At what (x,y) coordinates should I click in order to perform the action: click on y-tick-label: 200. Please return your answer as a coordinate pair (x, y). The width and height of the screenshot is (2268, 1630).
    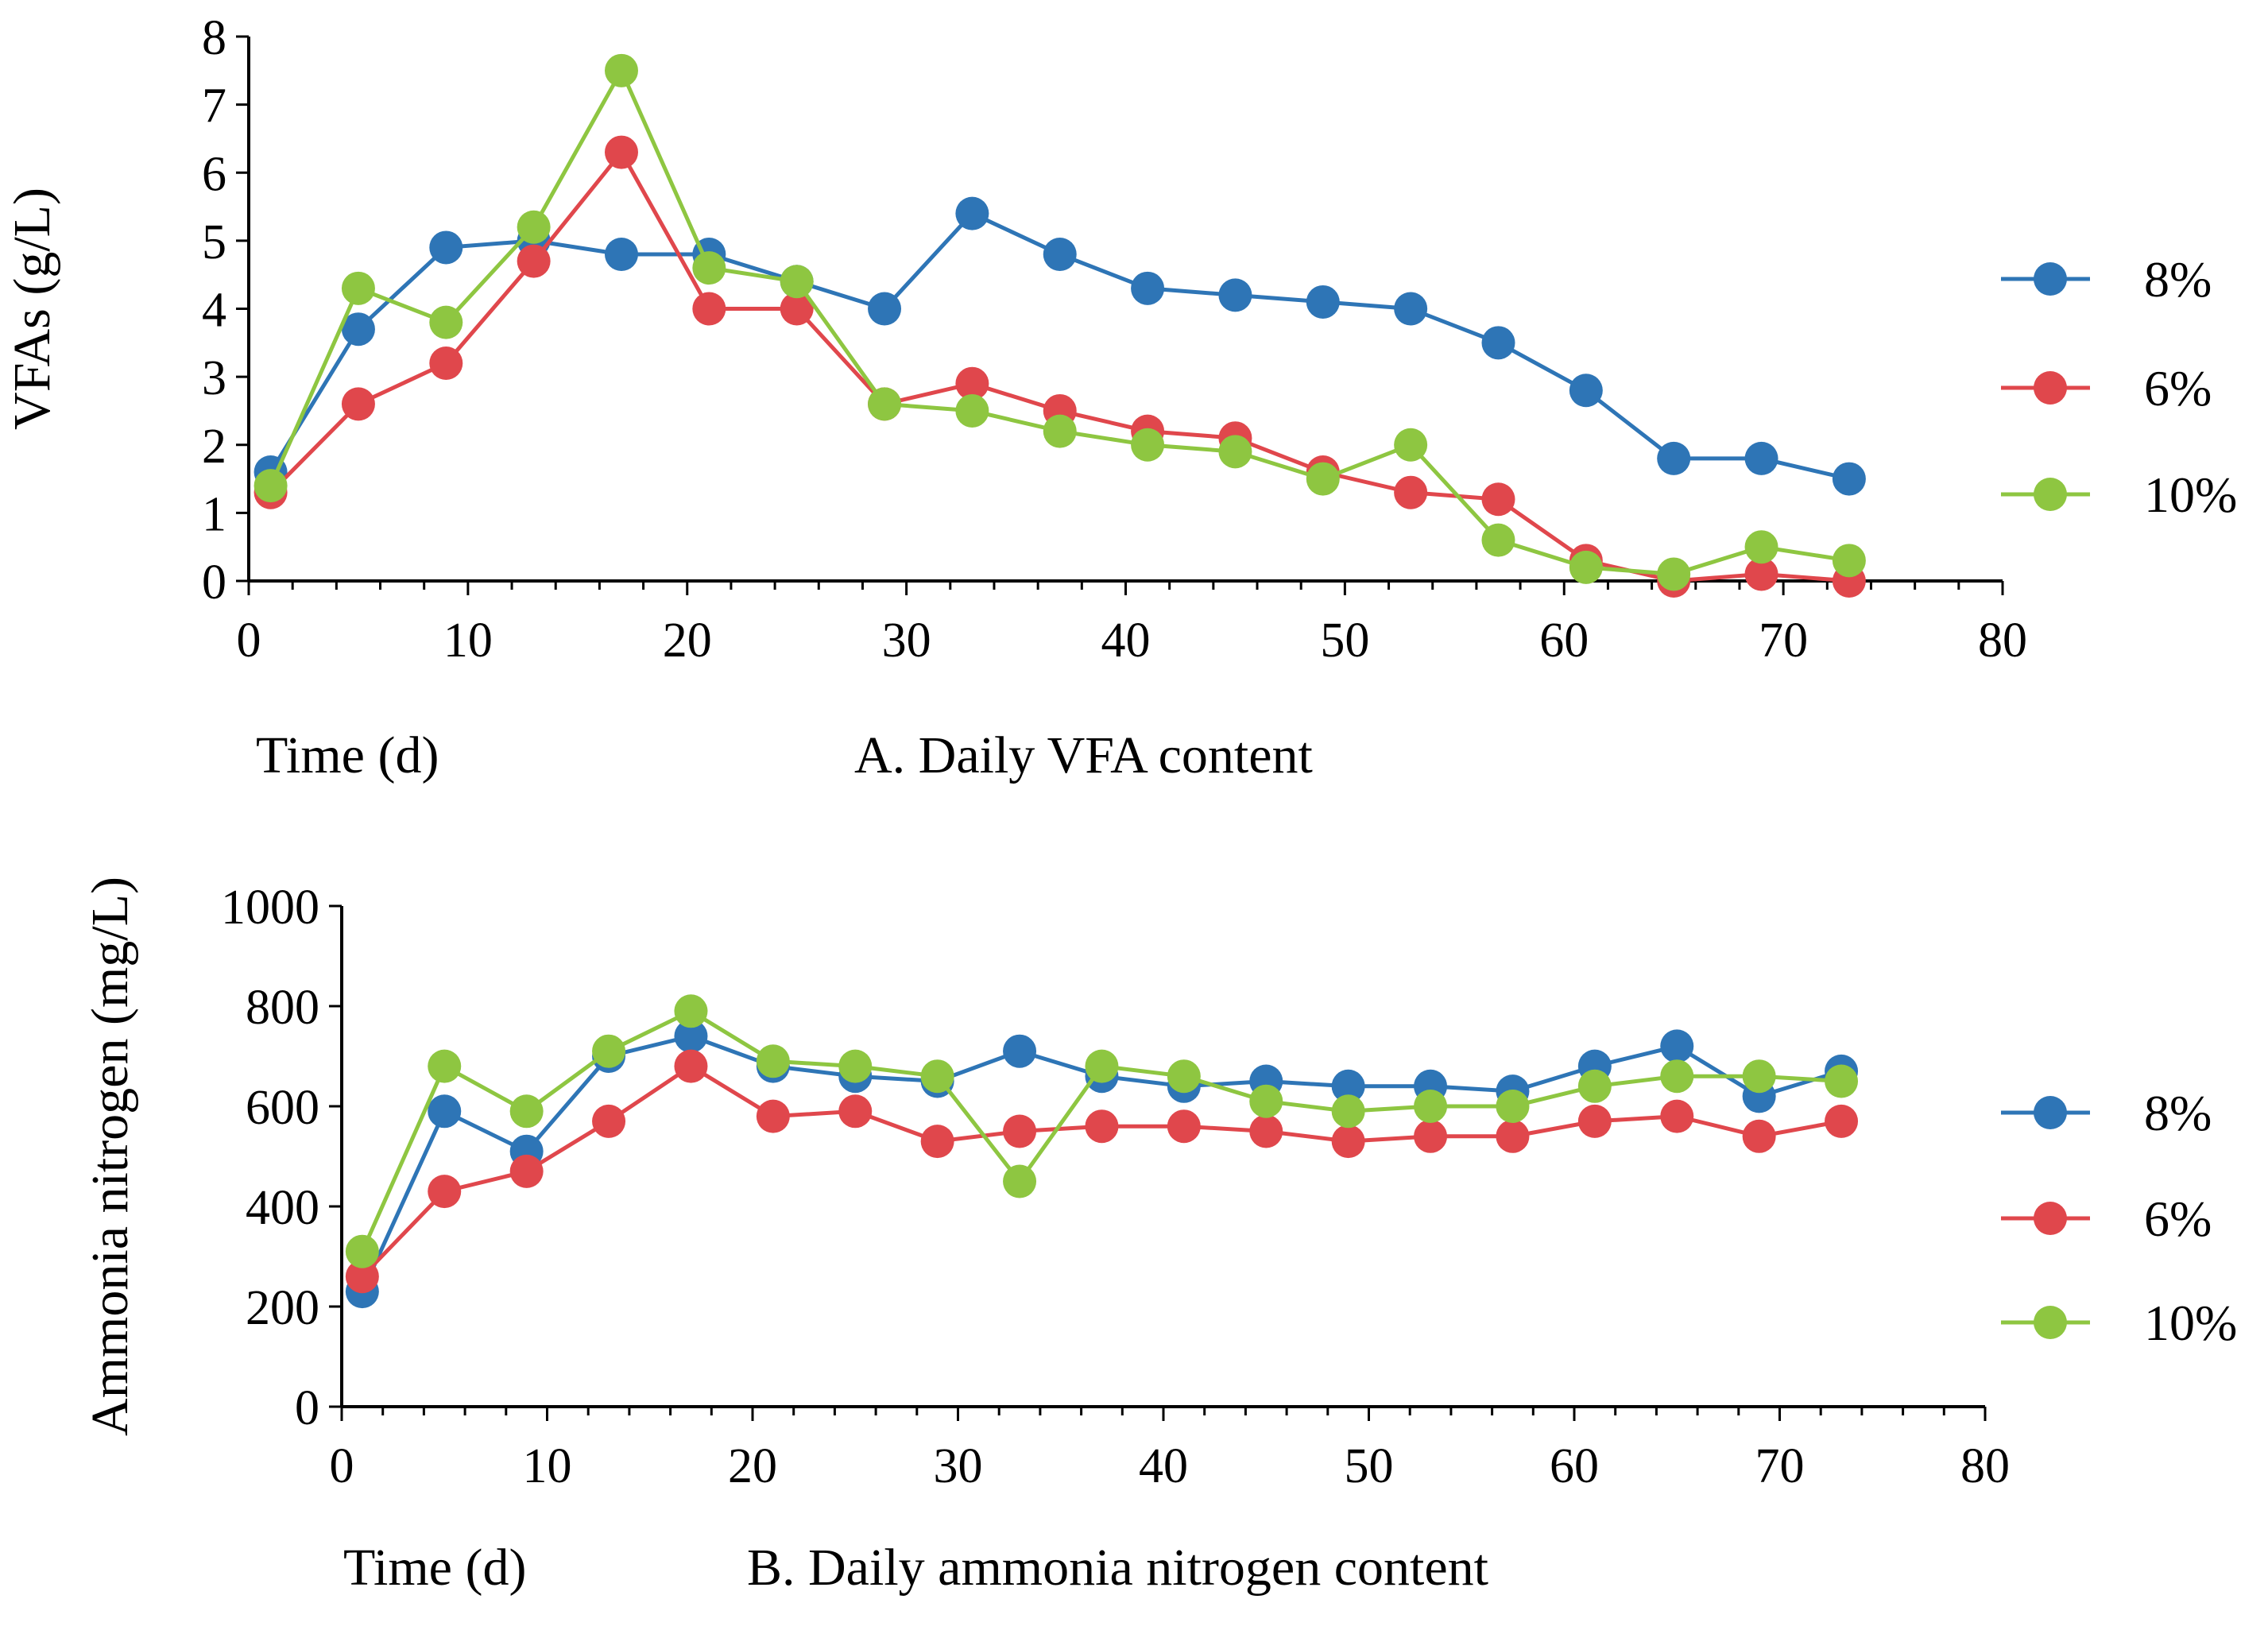
    Looking at the image, I should click on (282, 1308).